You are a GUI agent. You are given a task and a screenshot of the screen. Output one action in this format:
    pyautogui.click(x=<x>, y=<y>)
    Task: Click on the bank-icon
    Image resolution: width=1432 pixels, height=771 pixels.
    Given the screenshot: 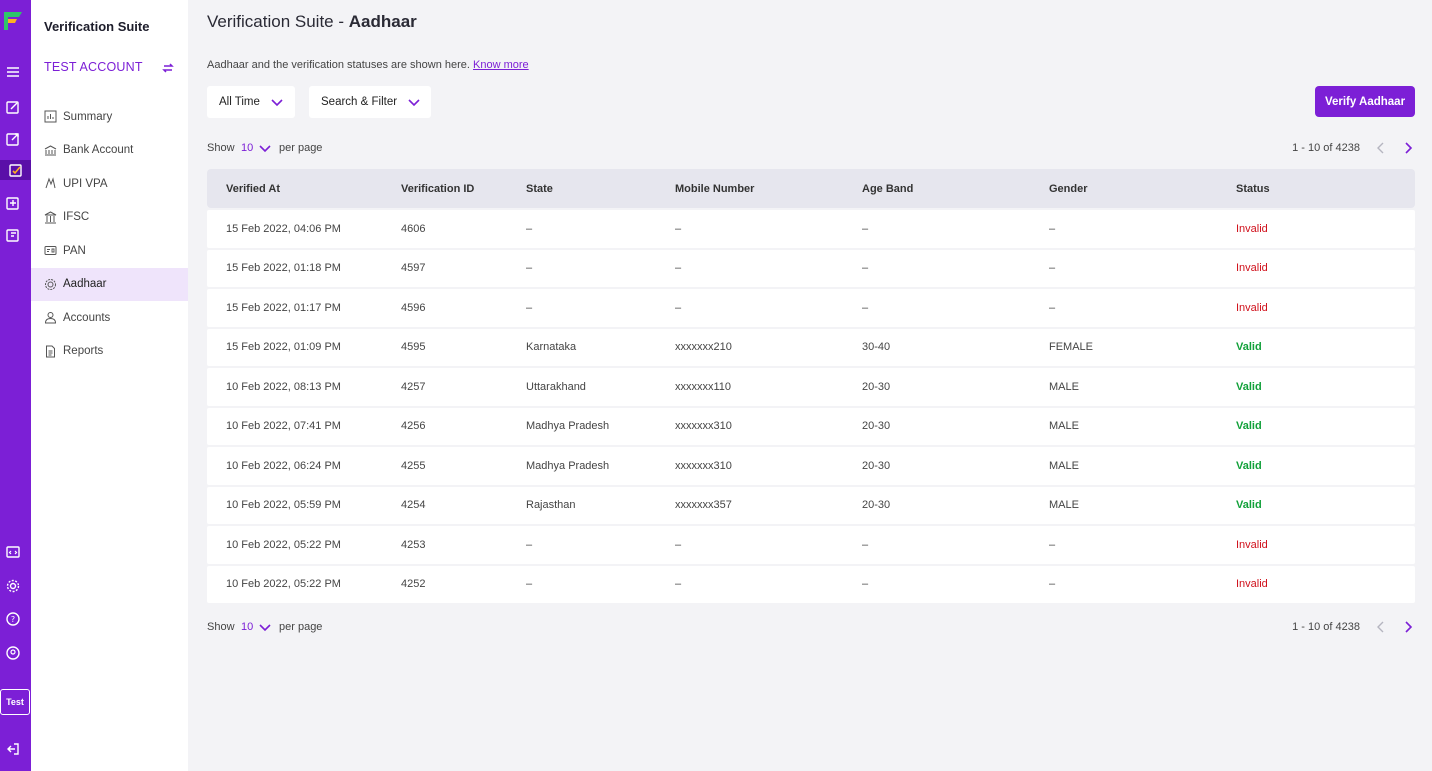 What is the action you would take?
    pyautogui.click(x=50, y=150)
    